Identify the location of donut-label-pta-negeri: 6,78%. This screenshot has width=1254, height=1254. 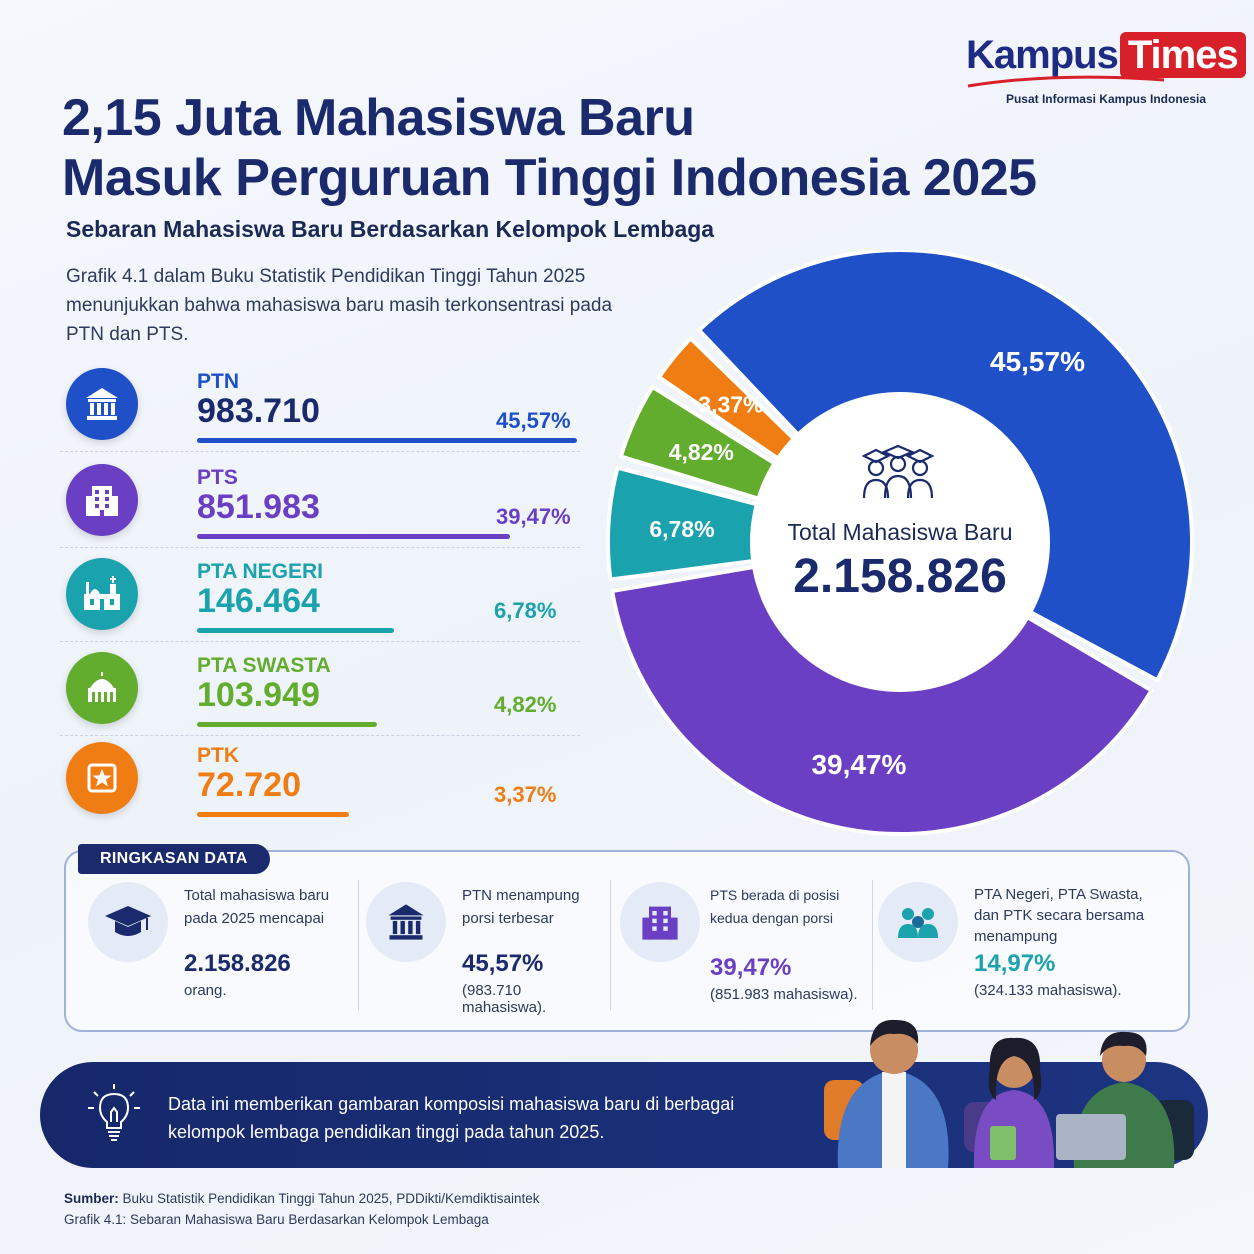
(681, 529).